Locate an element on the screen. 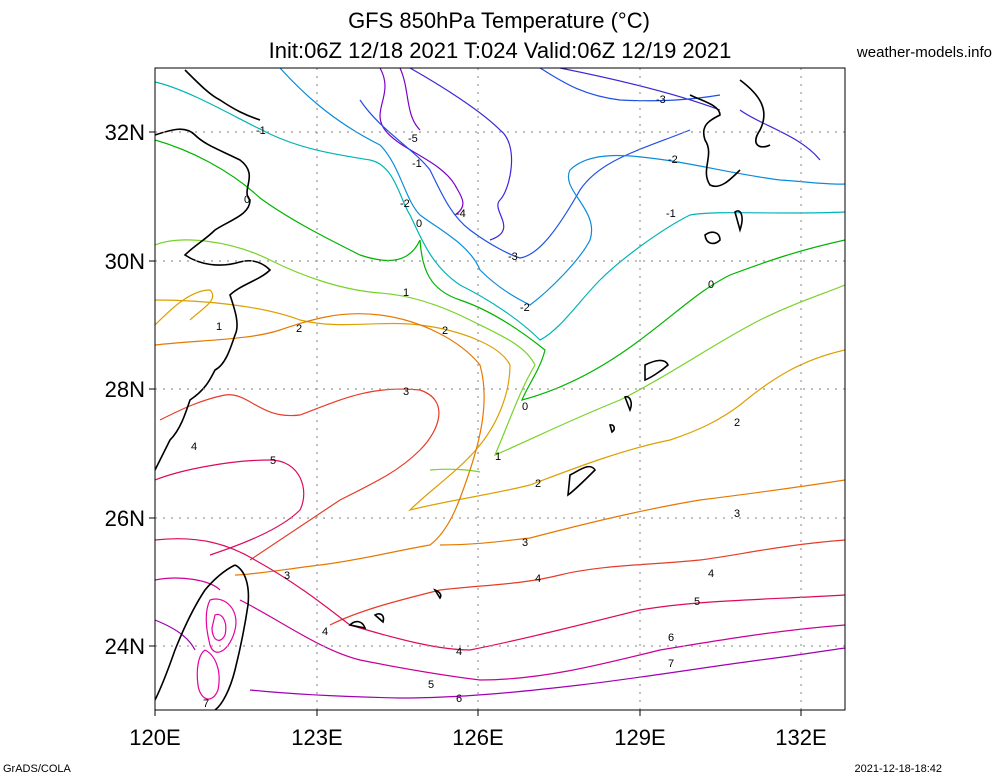 Image resolution: width=1000 pixels, height=779 pixels. contour-p6 is located at coordinates (500, 629).